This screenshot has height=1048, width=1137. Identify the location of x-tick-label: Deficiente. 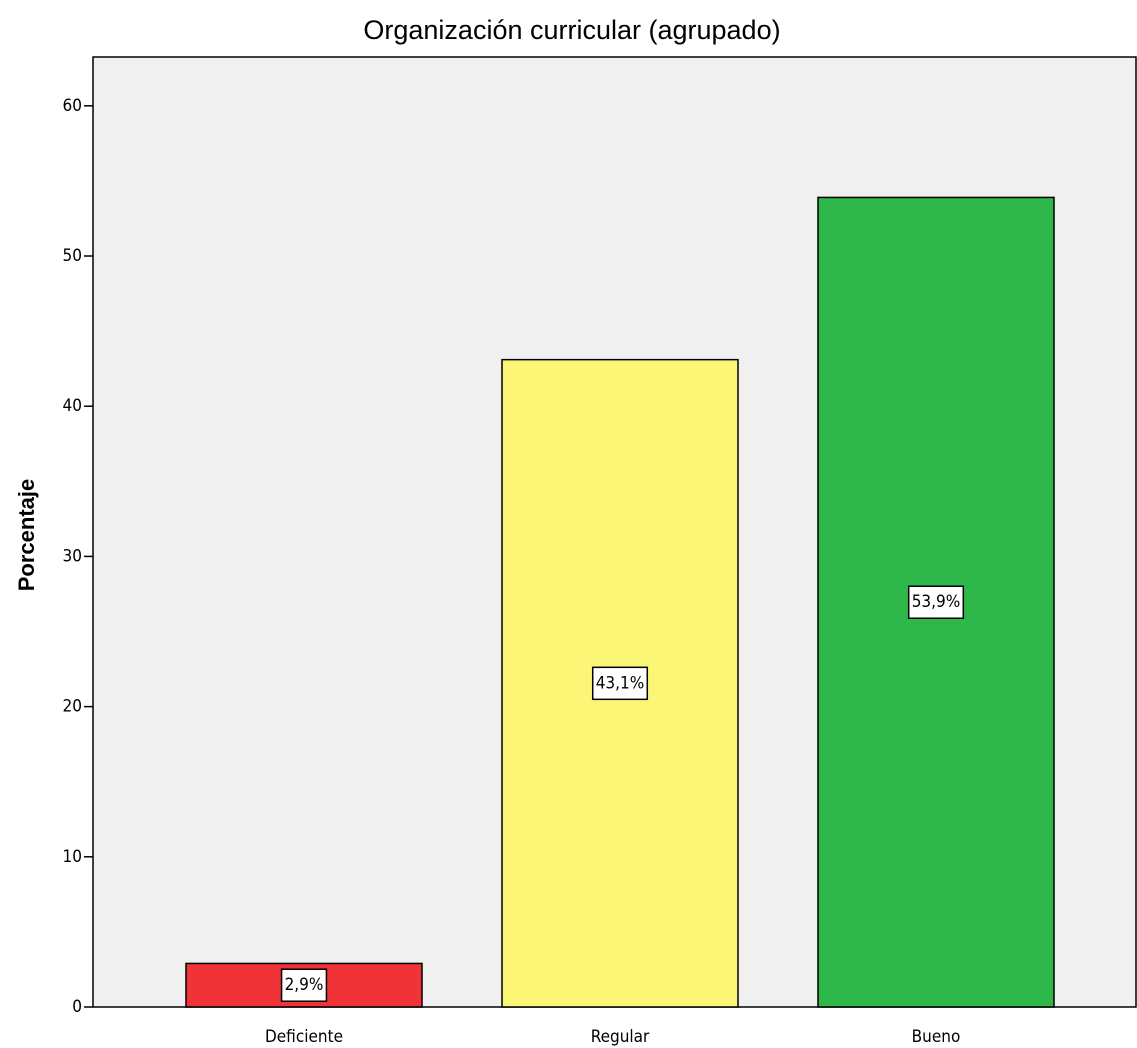
(304, 1037).